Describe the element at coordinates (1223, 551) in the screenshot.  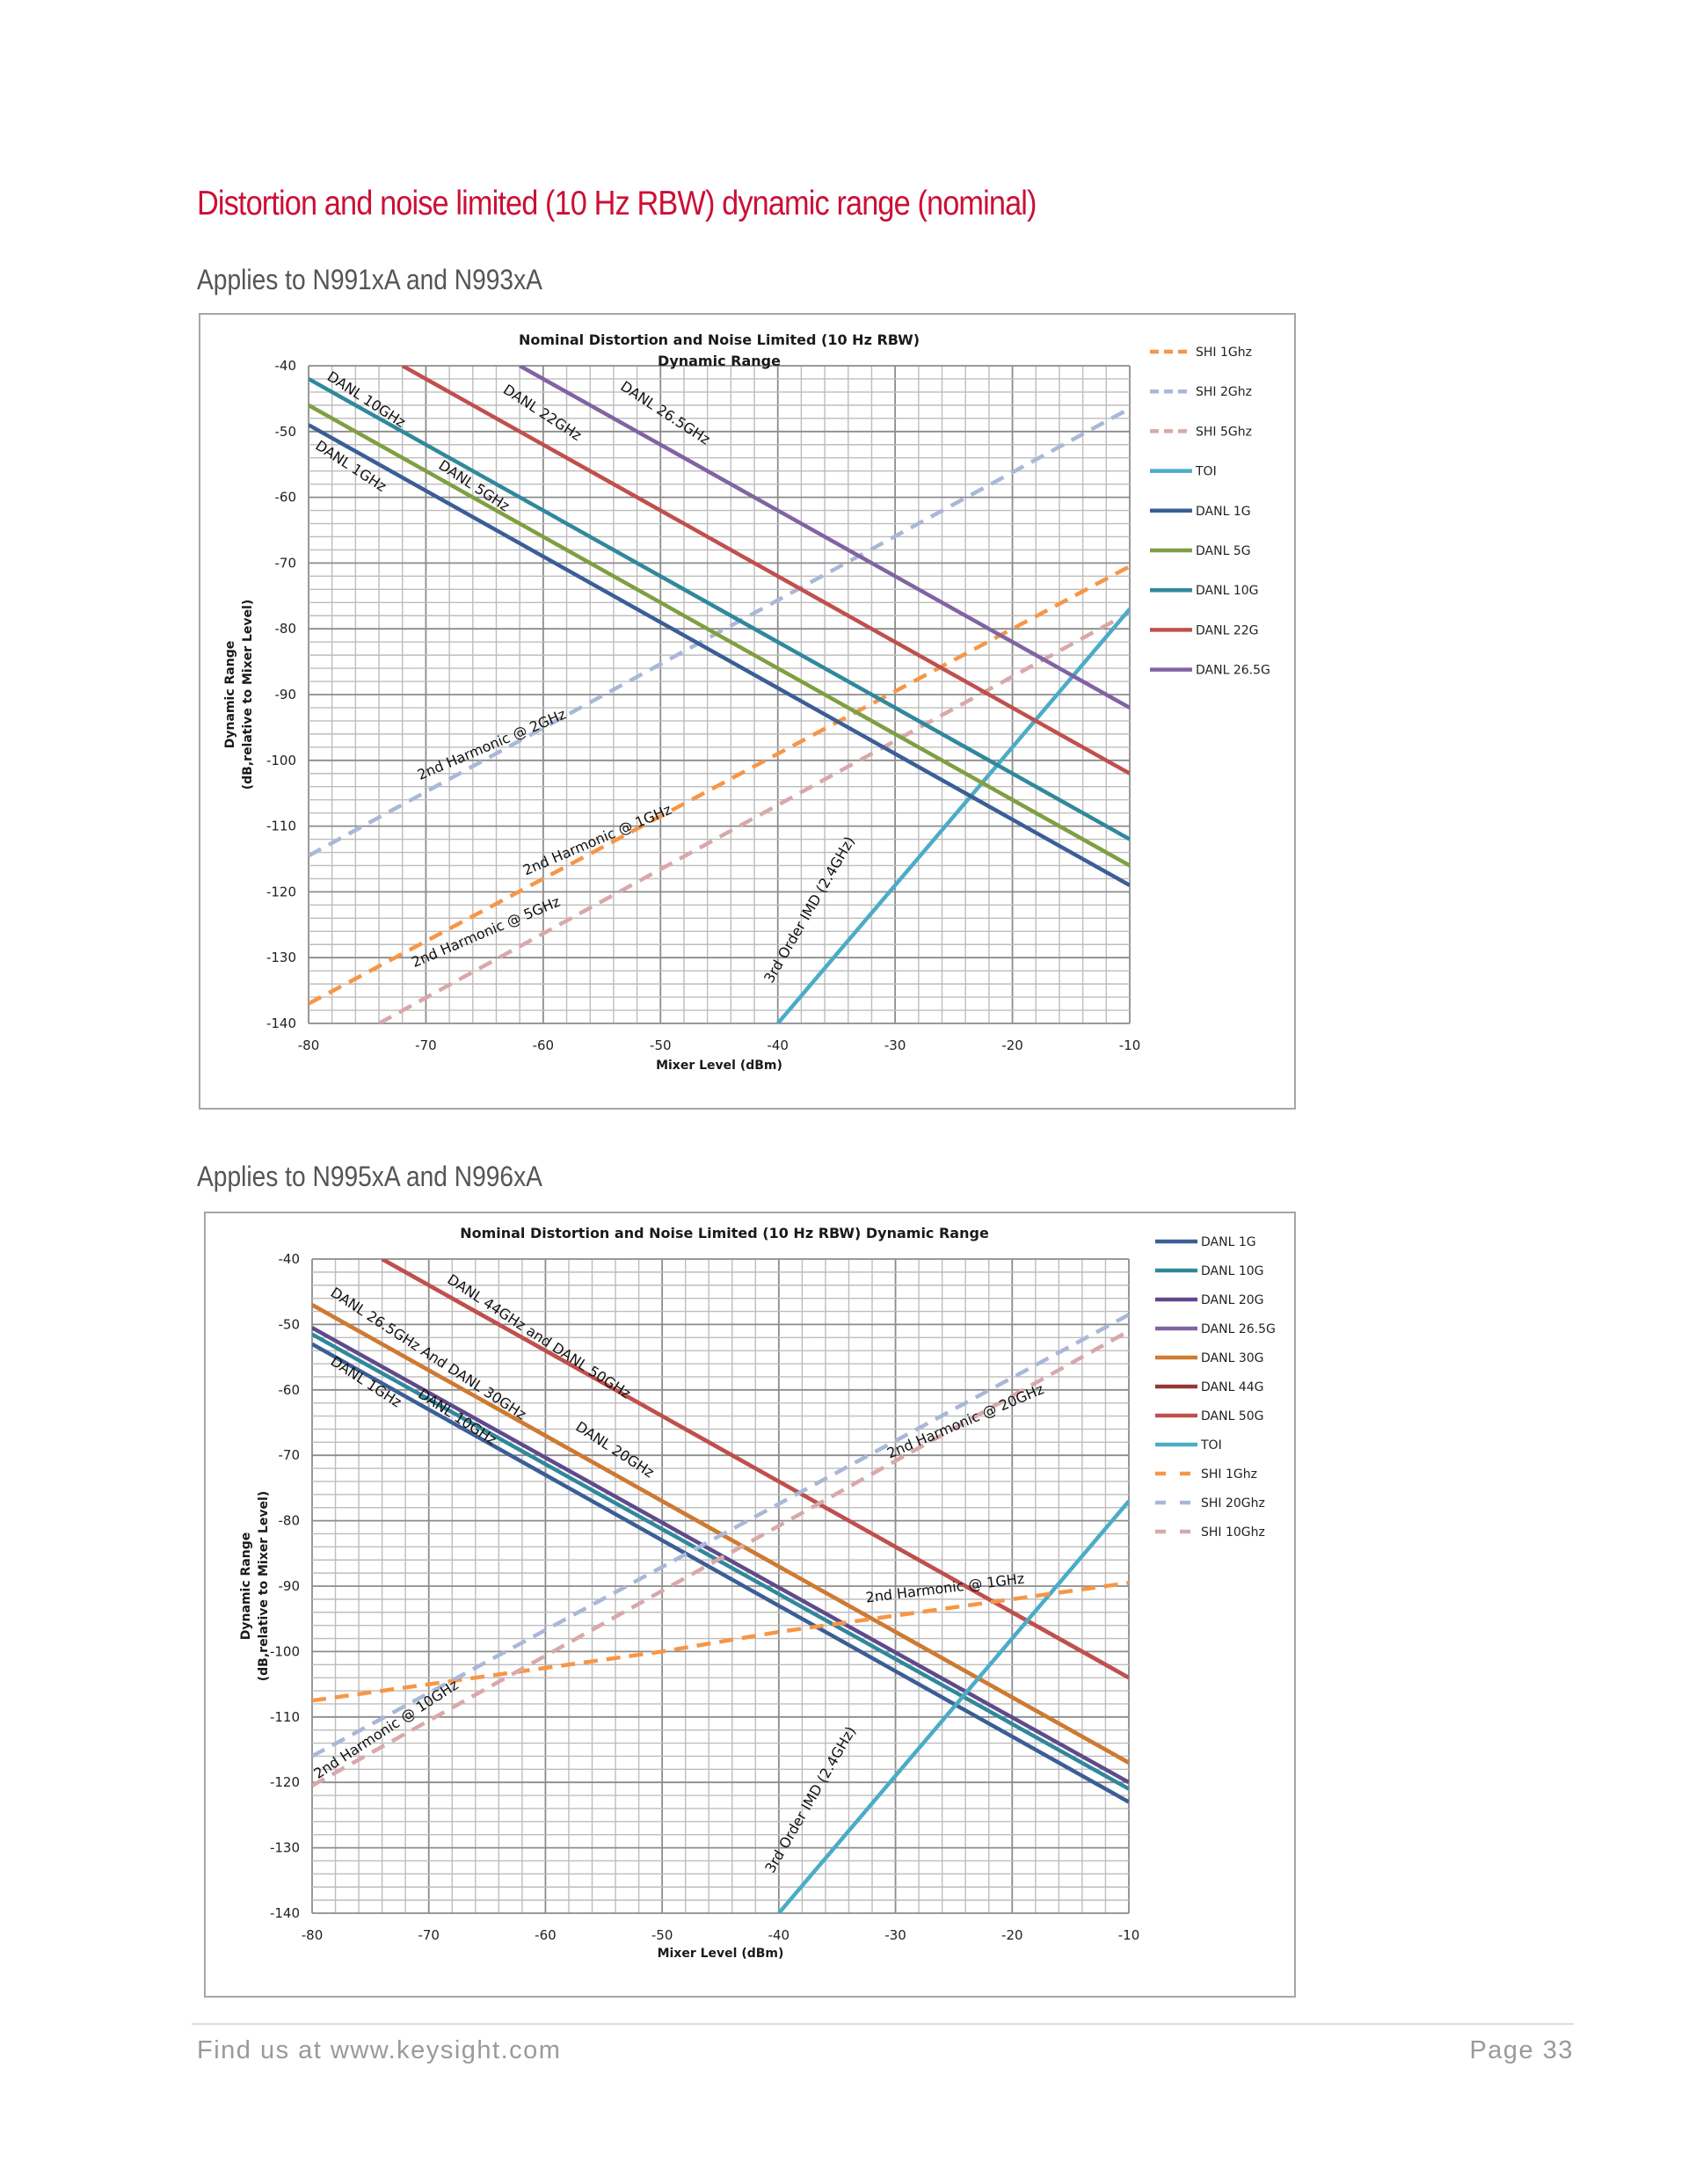
I see `legend-label: DANL 5G` at that location.